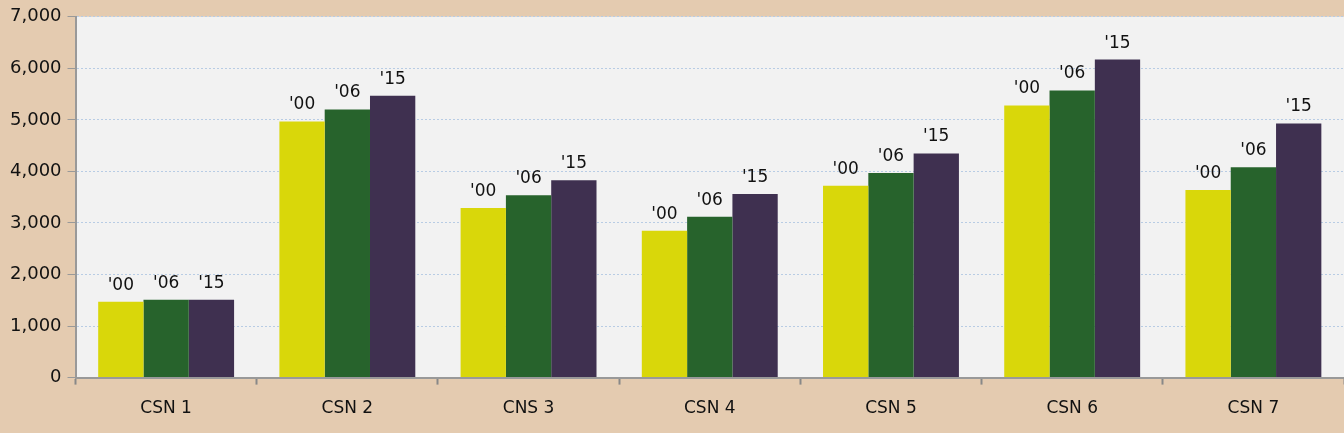 This screenshot has height=433, width=1344. What do you see at coordinates (891, 407) in the screenshot?
I see `x-tick-label: CSN 5` at bounding box center [891, 407].